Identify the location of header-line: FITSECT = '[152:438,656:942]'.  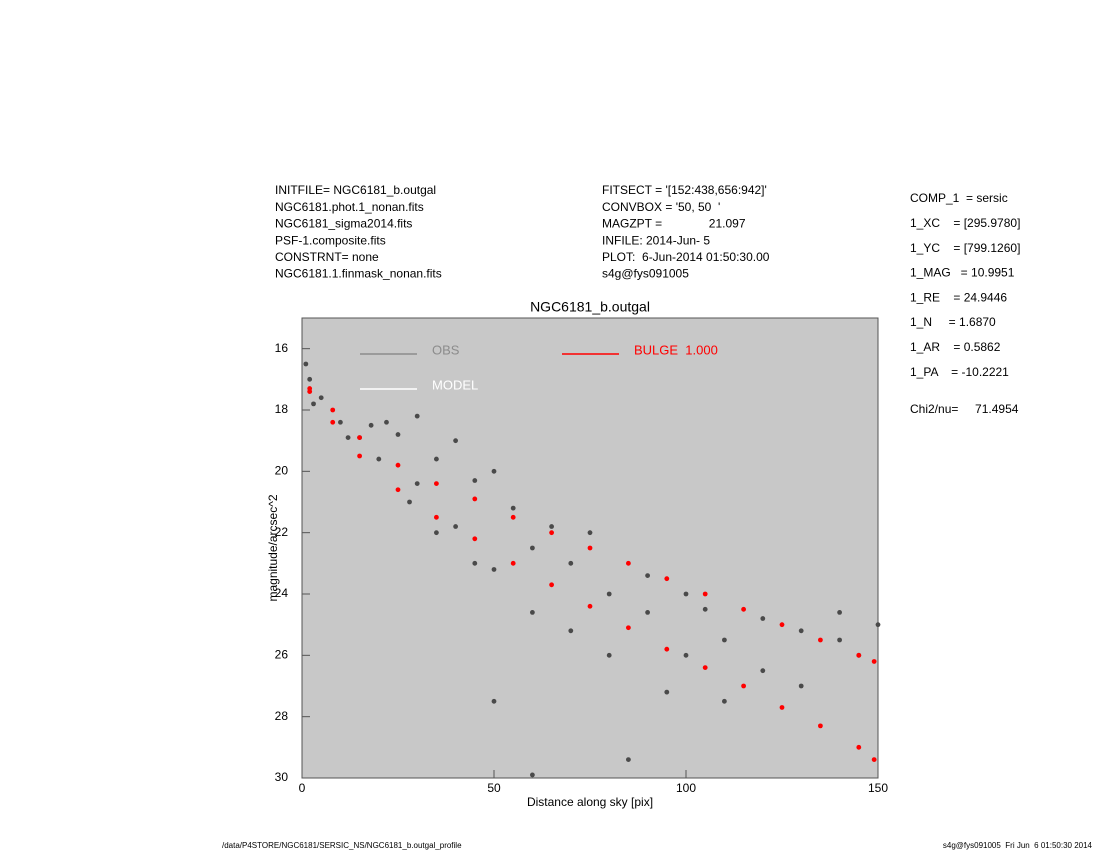
(684, 190).